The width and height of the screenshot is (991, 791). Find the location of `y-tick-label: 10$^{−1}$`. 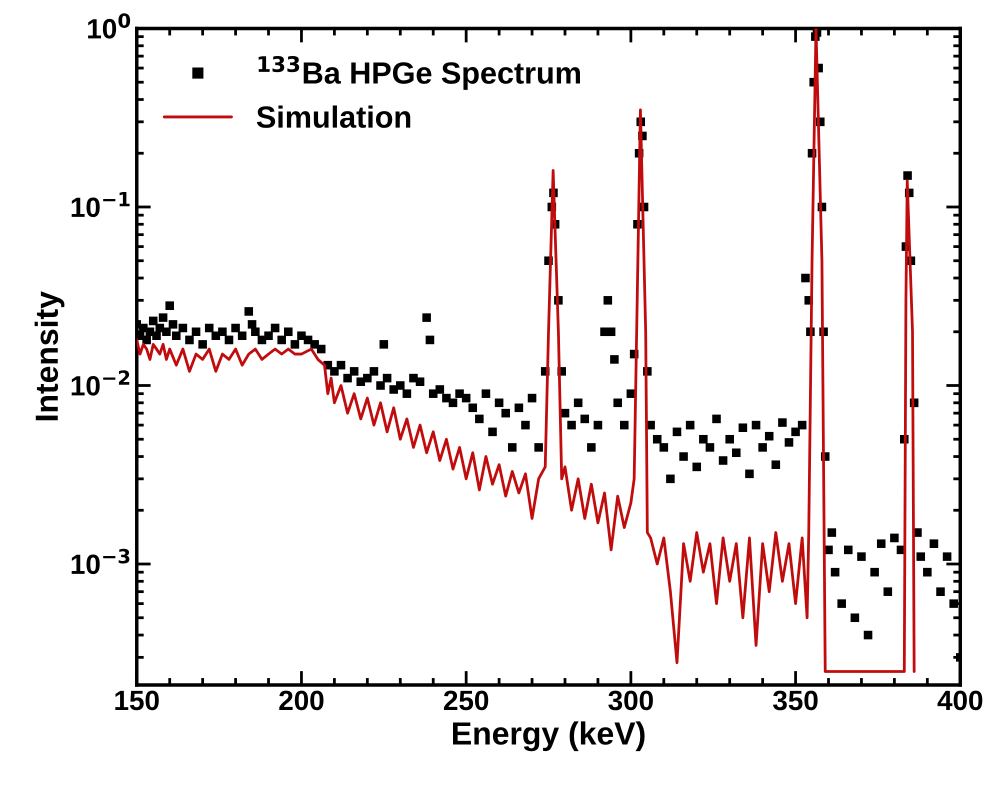

y-tick-label: 10$^{−1}$ is located at coordinates (101, 205).